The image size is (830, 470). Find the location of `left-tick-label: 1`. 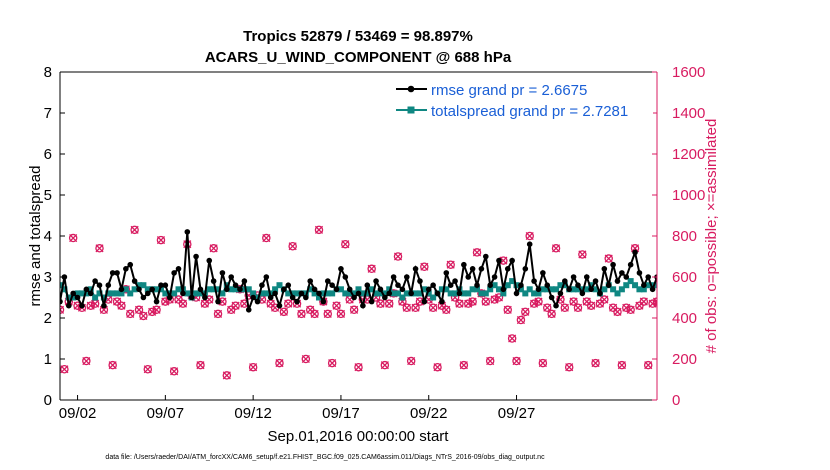

left-tick-label: 1 is located at coordinates (48, 359).